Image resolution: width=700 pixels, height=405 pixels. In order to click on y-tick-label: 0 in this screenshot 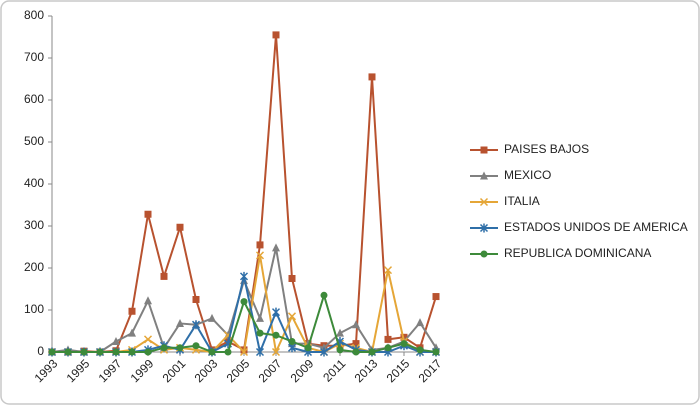, I will do `click(40, 351)`.